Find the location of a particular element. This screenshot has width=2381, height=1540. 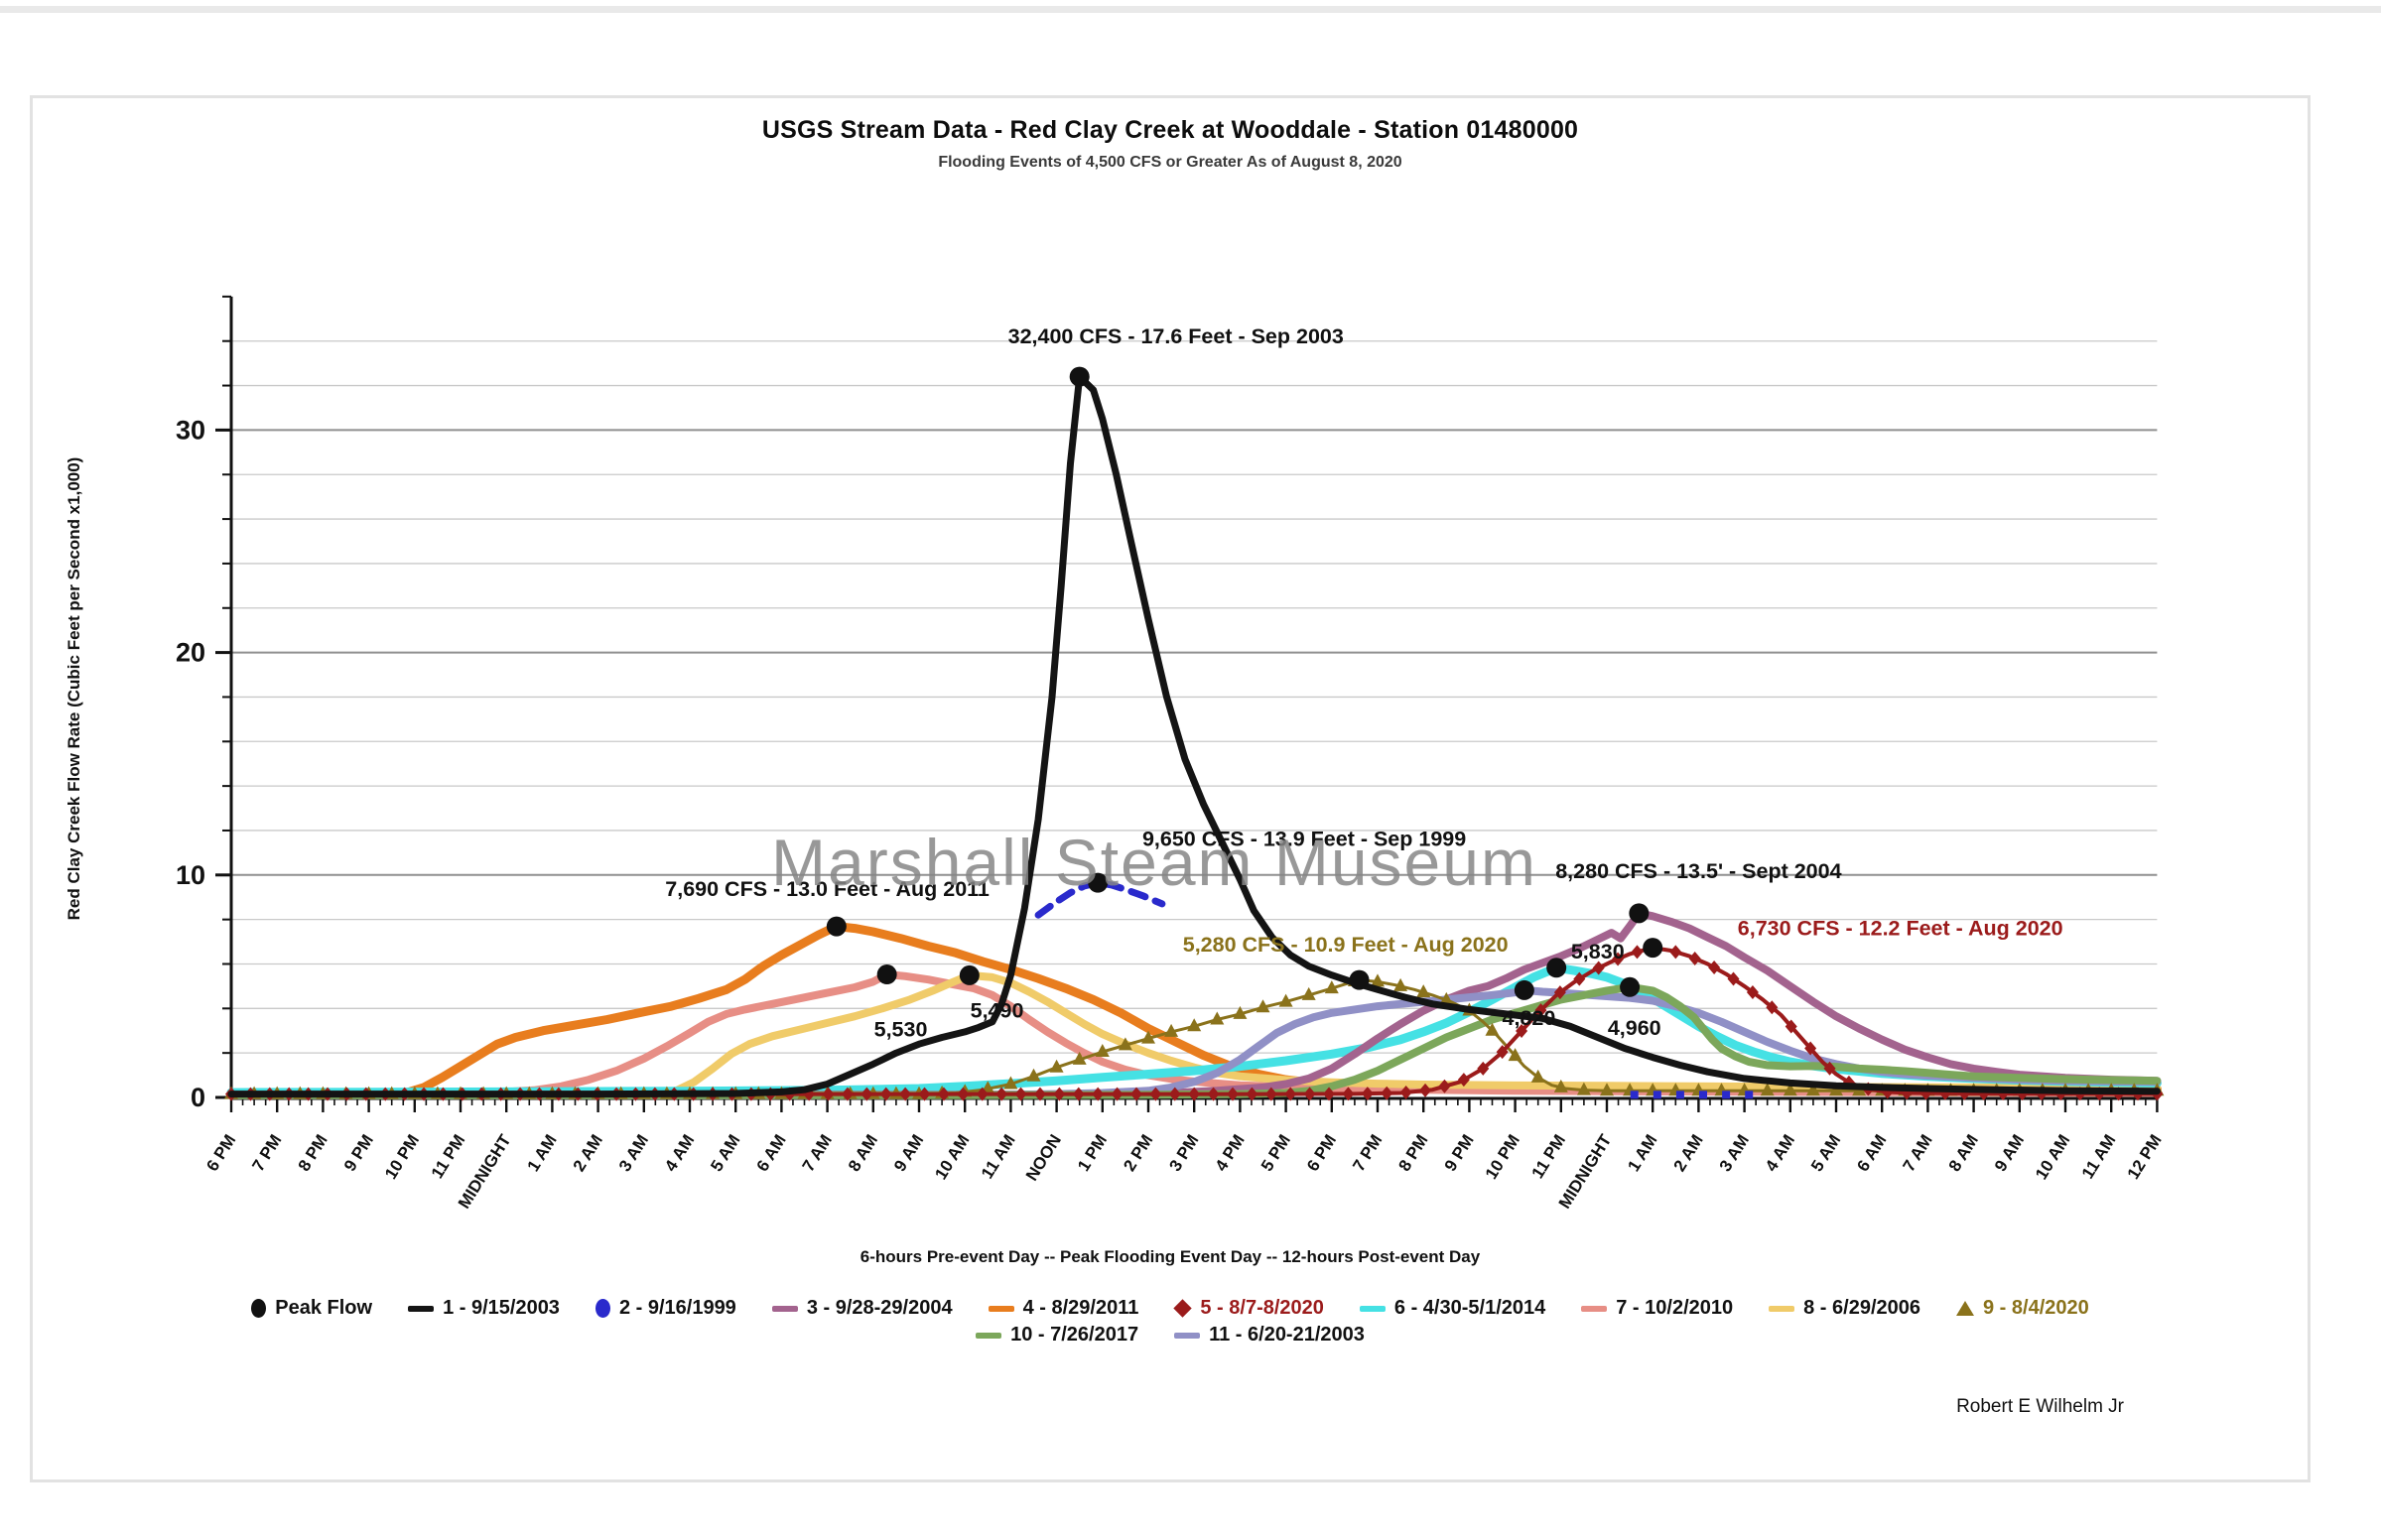

x-tick-label: 11 AM is located at coordinates (999, 1156).